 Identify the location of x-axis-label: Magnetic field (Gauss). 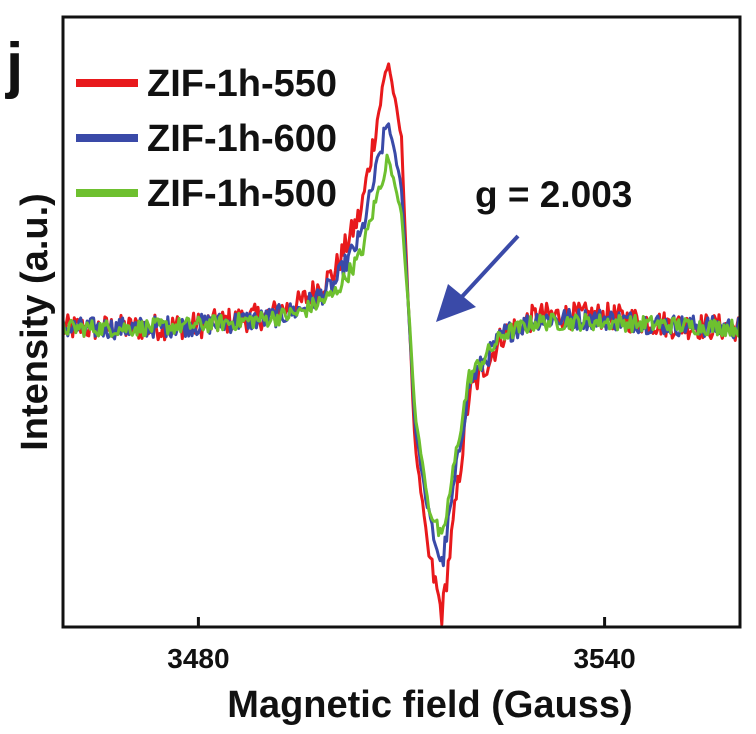
(429, 705).